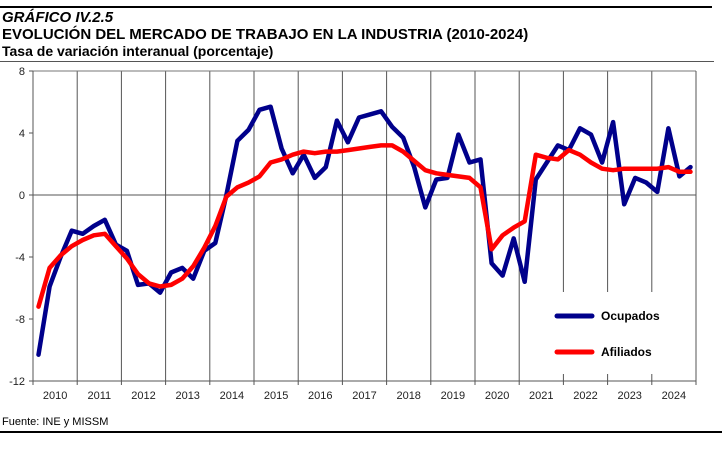 This screenshot has width=722, height=449. What do you see at coordinates (20, 320) in the screenshot?
I see `y-tick-label: -8` at bounding box center [20, 320].